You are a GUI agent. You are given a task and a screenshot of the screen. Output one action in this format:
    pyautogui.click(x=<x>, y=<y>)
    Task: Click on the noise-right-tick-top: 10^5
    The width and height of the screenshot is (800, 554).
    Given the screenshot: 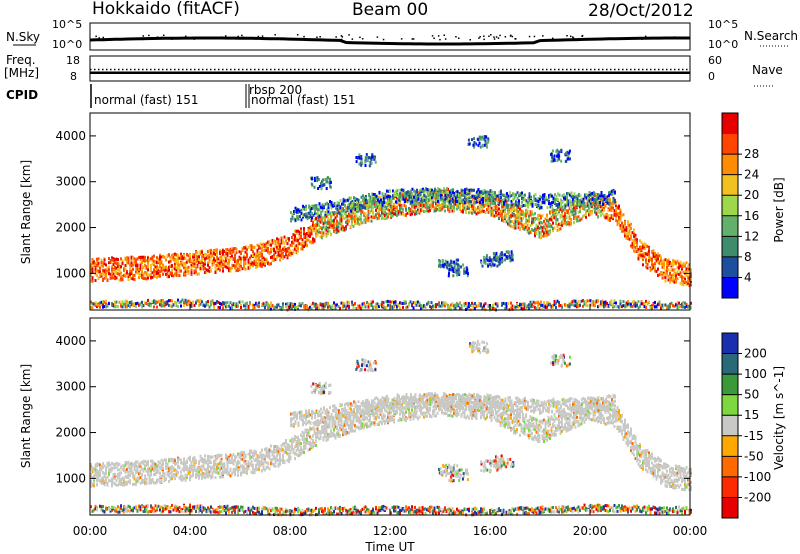 What is the action you would take?
    pyautogui.click(x=723, y=24)
    